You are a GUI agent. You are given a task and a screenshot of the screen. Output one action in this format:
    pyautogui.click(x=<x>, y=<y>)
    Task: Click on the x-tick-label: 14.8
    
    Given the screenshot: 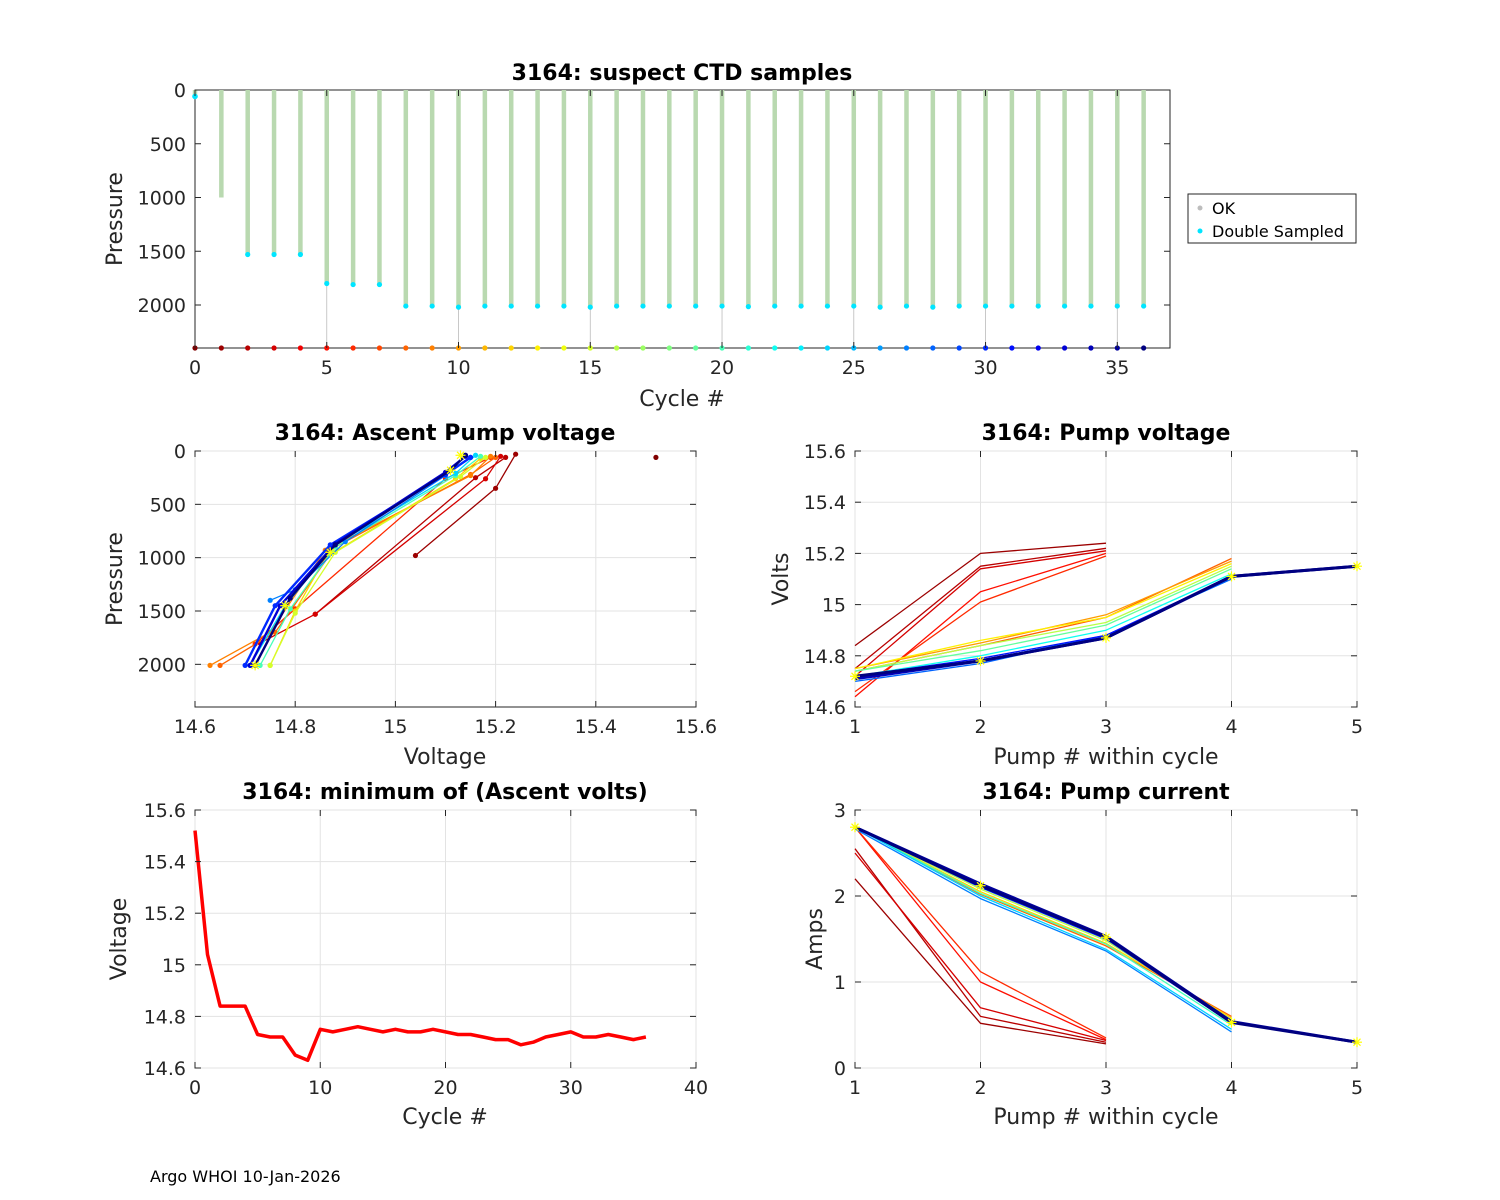 What is the action you would take?
    pyautogui.click(x=295, y=727)
    